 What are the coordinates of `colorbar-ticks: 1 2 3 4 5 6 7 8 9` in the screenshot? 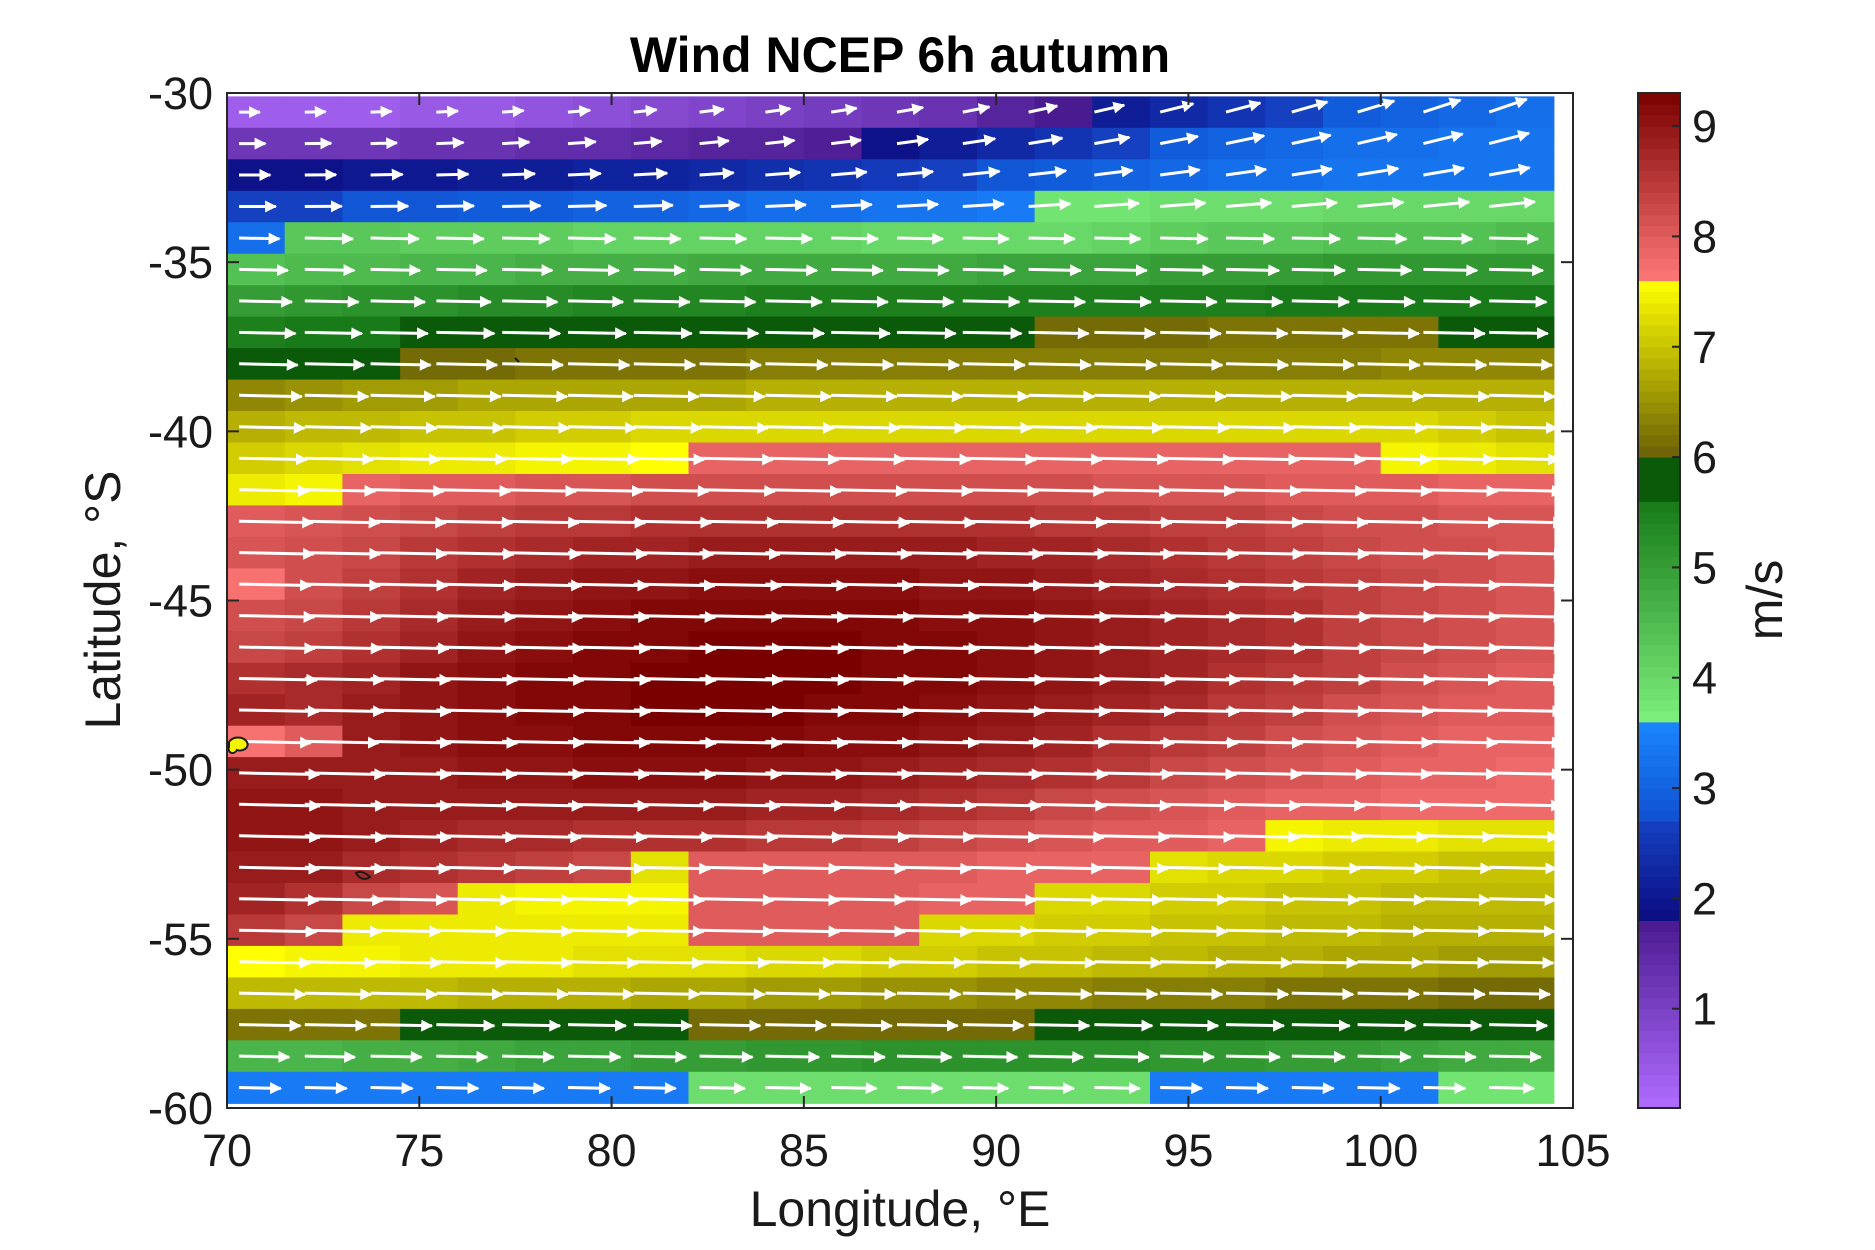 It's located at (1694, 568).